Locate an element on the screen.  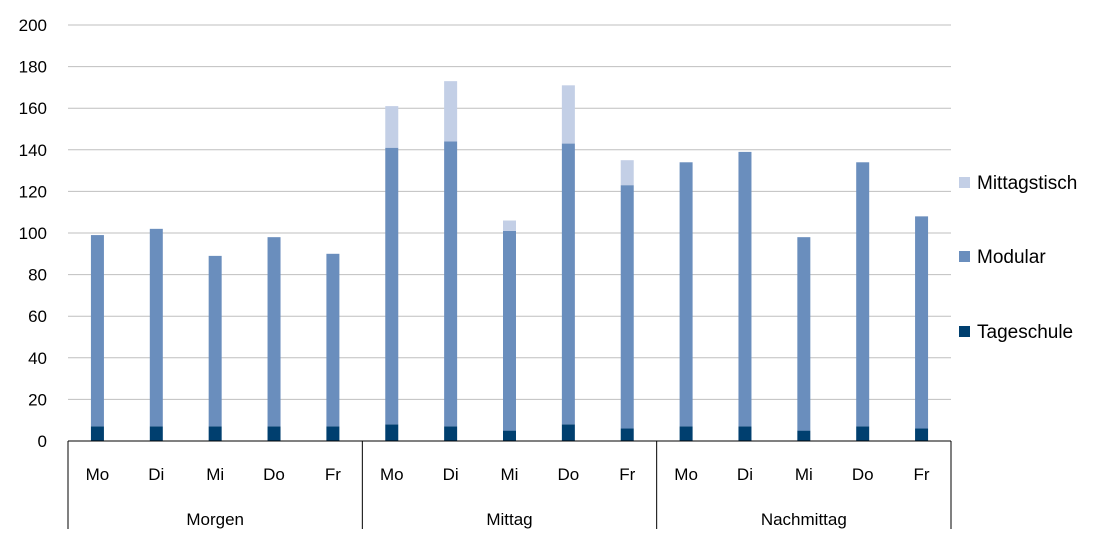
x-group-label: Morgen is located at coordinates (215, 519).